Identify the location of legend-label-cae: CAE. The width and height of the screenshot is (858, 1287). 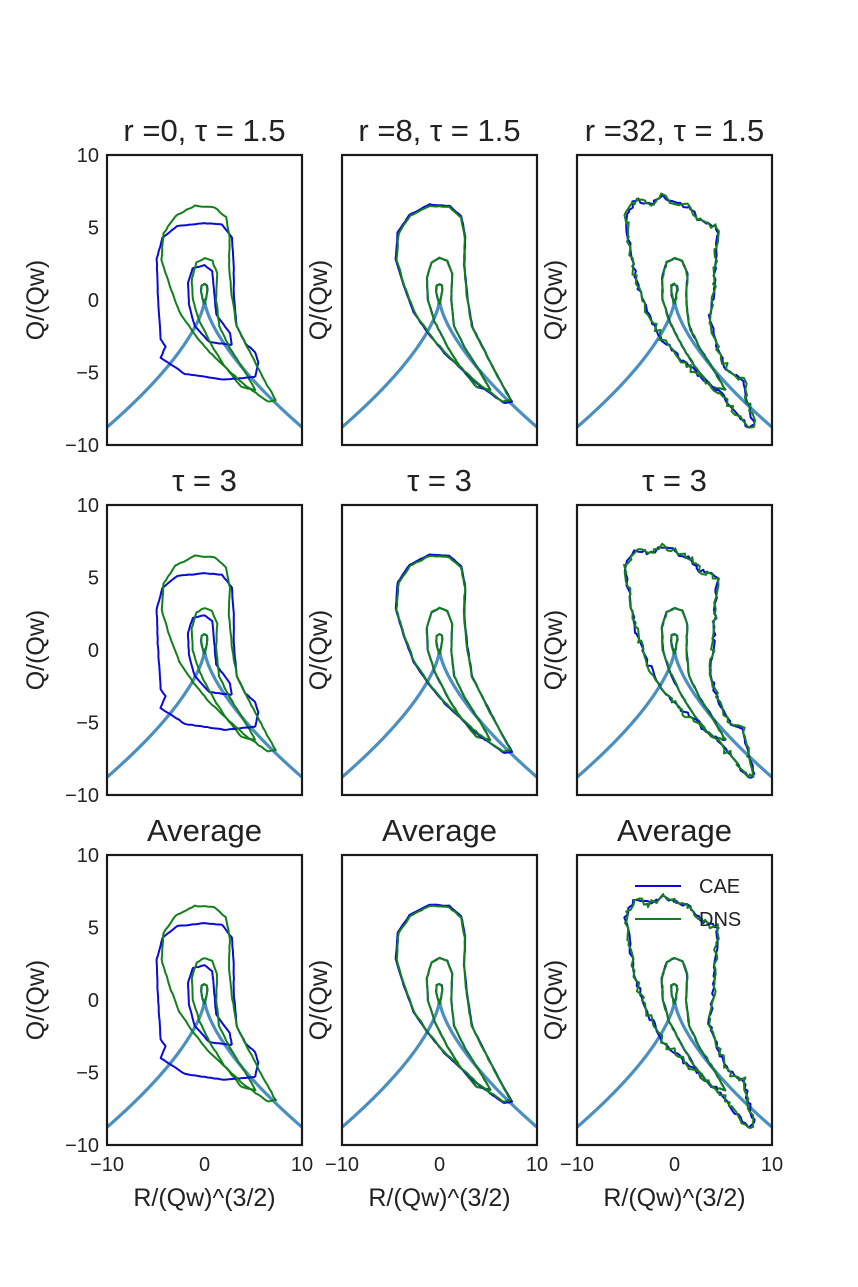
(719, 887).